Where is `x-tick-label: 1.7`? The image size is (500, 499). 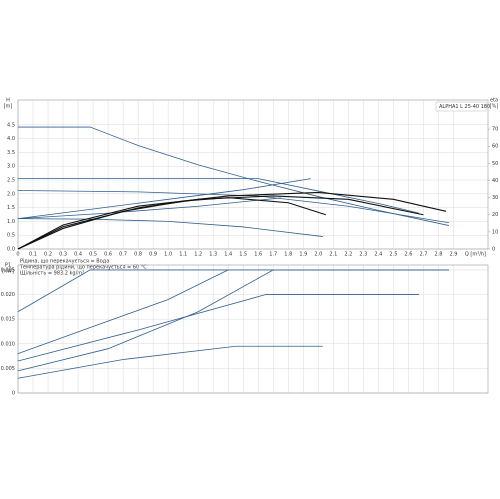 x-tick-label: 1.7 is located at coordinates (273, 255).